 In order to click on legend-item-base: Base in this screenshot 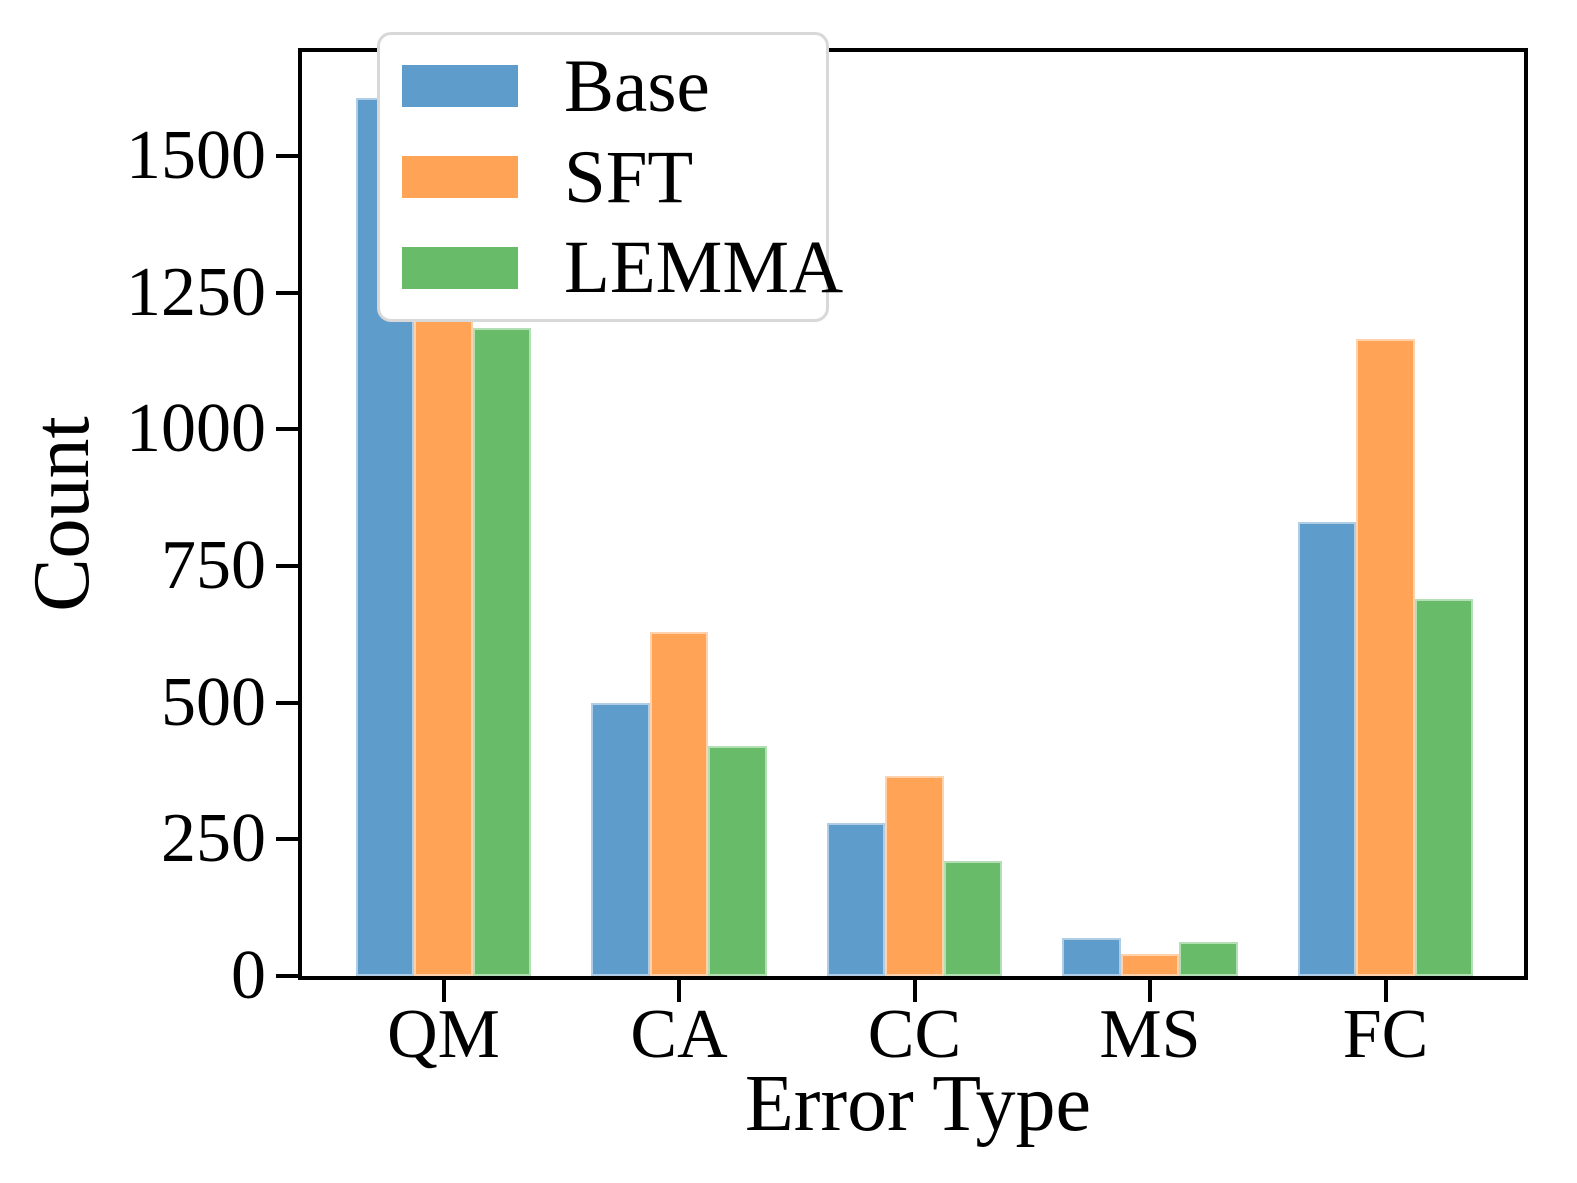, I will do `click(614, 86)`.